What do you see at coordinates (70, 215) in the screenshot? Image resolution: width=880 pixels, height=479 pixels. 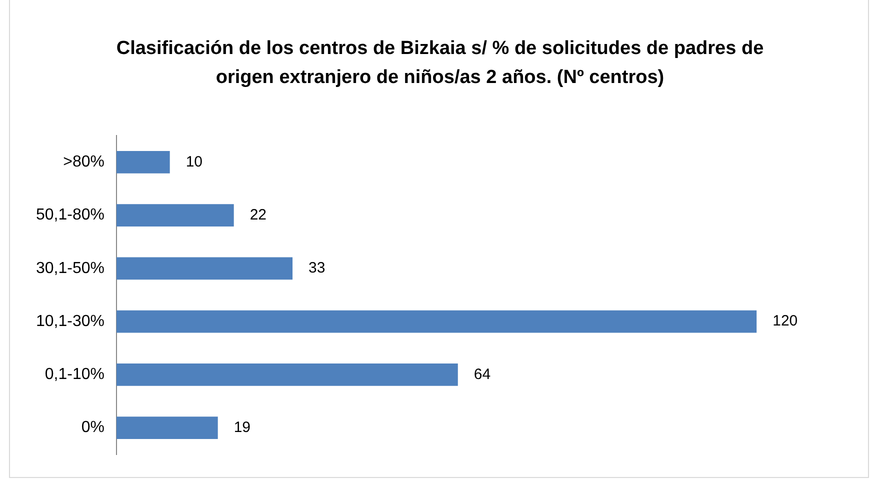 I see `y-tick-label: 50,1-80%` at bounding box center [70, 215].